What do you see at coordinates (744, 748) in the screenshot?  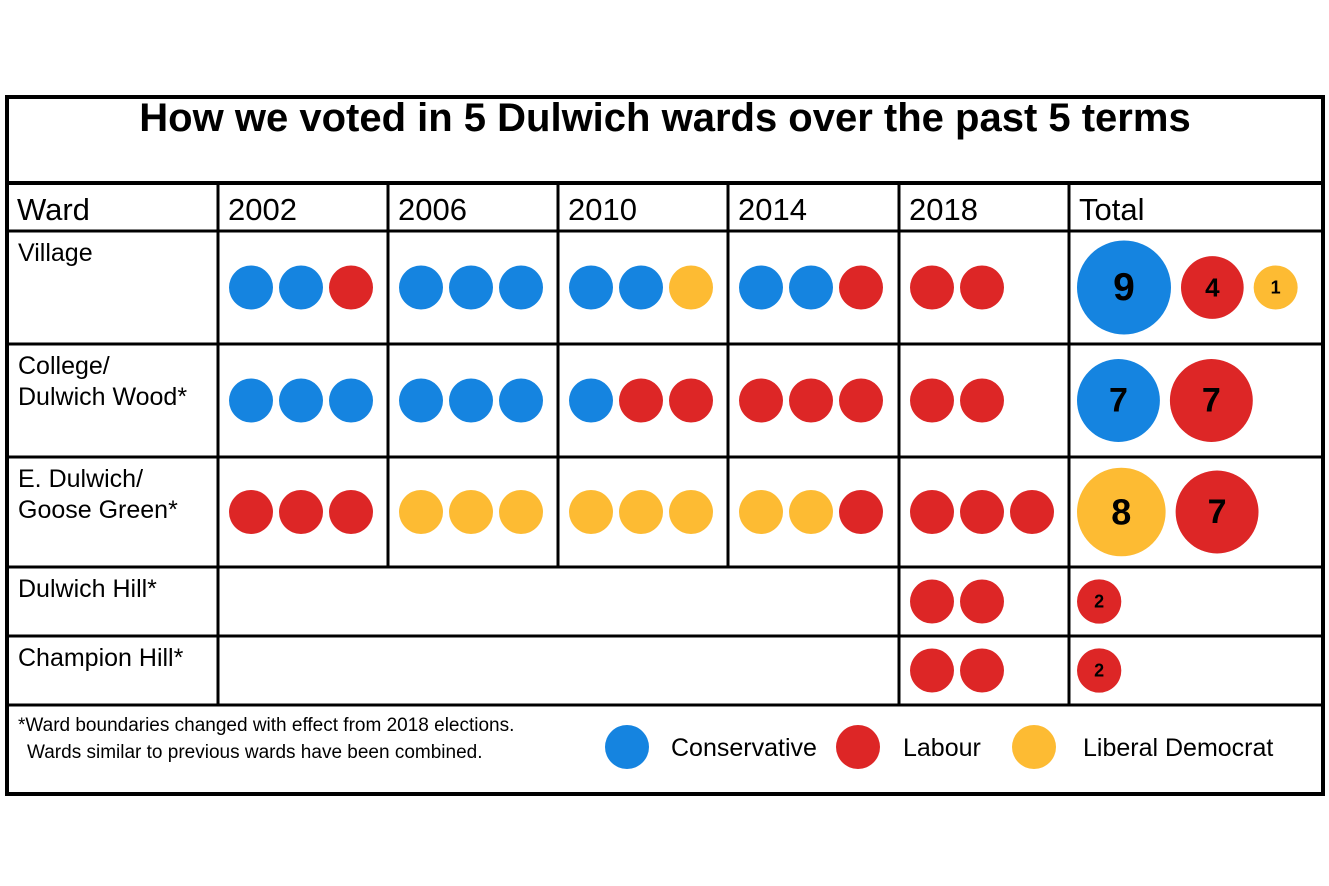 I see `legend-label: Conservative` at bounding box center [744, 748].